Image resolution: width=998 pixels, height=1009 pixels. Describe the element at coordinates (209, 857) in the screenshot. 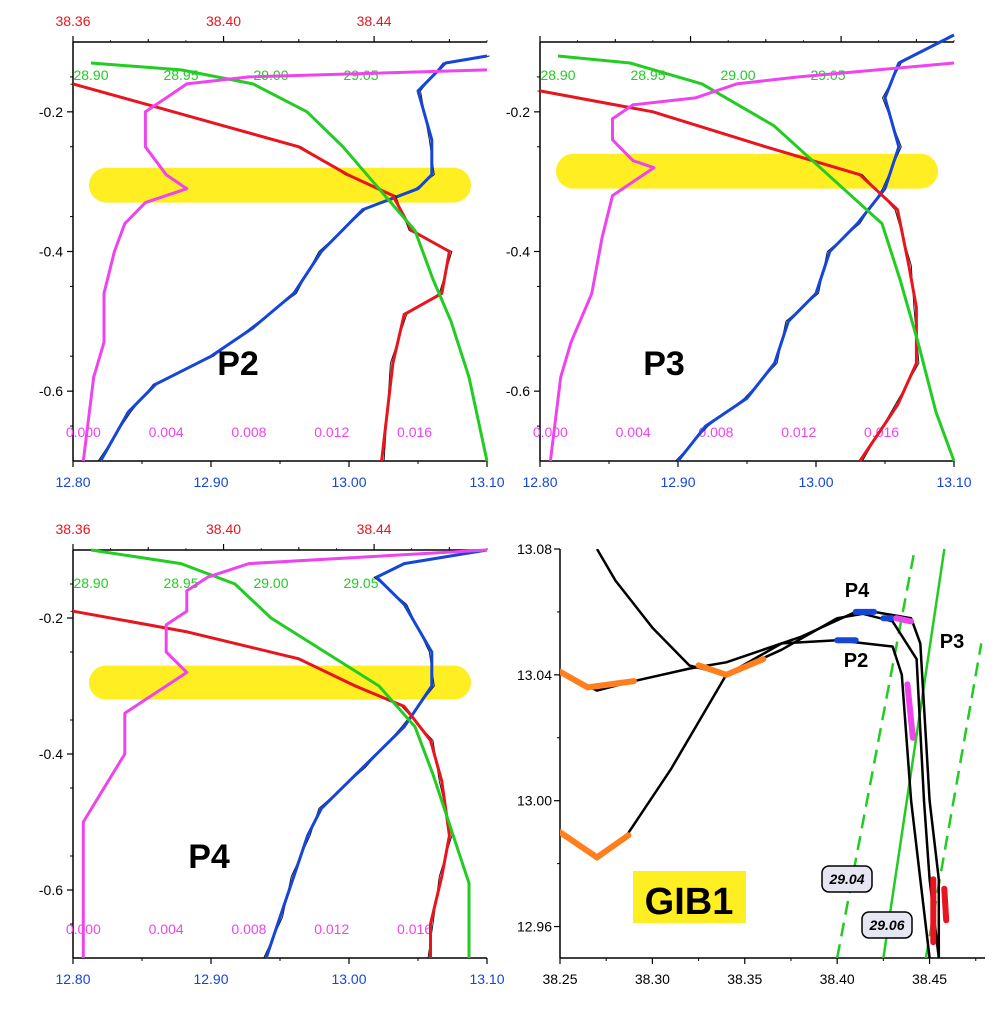

I see `panel-label: P4` at that location.